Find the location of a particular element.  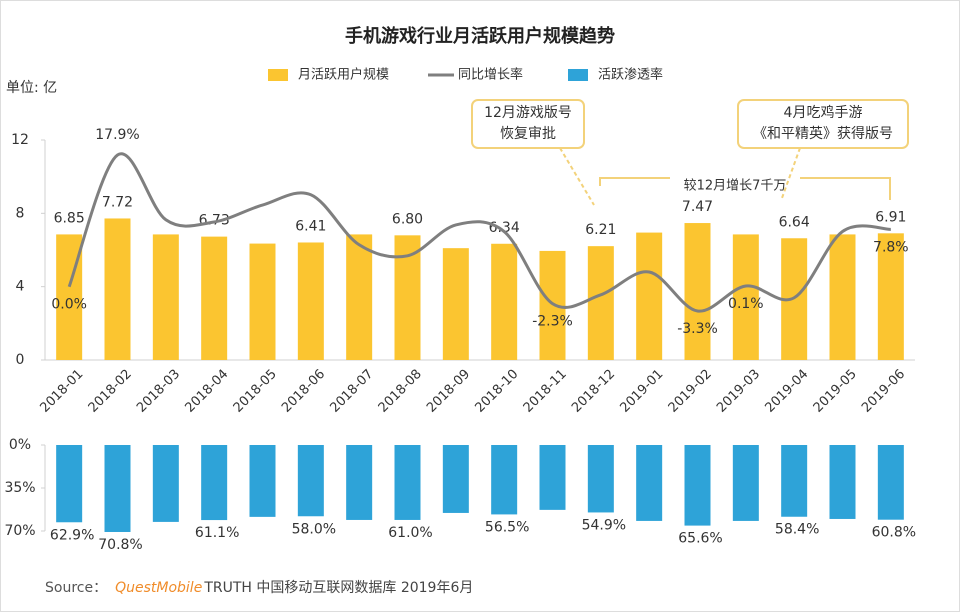

legend-label: 月活跃用户规模 is located at coordinates (343, 75).